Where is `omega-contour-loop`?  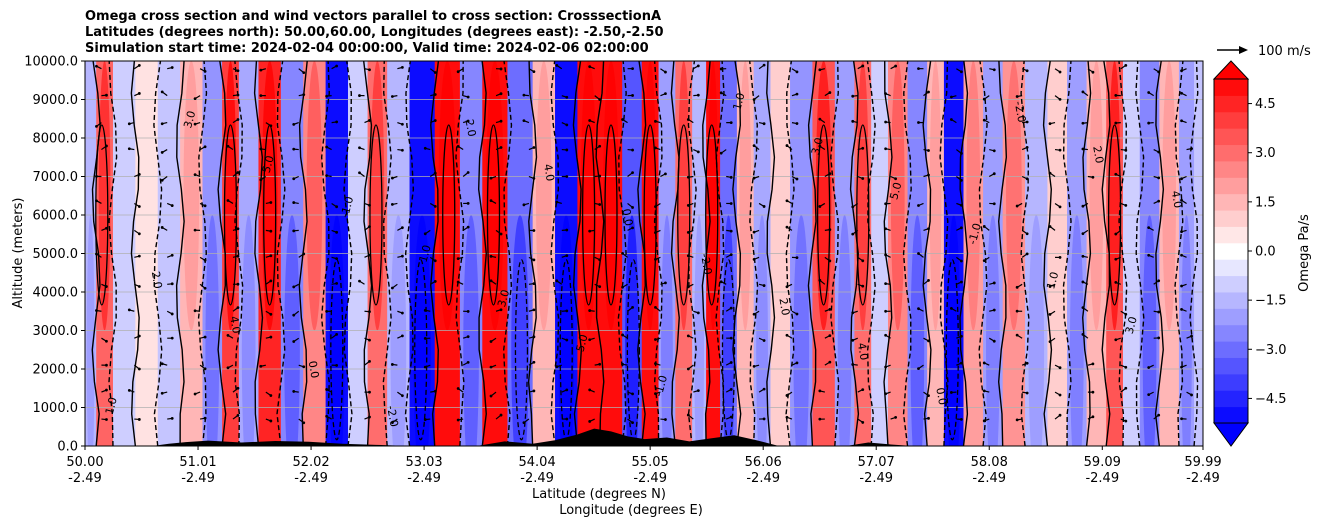 omega-contour-loop is located at coordinates (421, 350).